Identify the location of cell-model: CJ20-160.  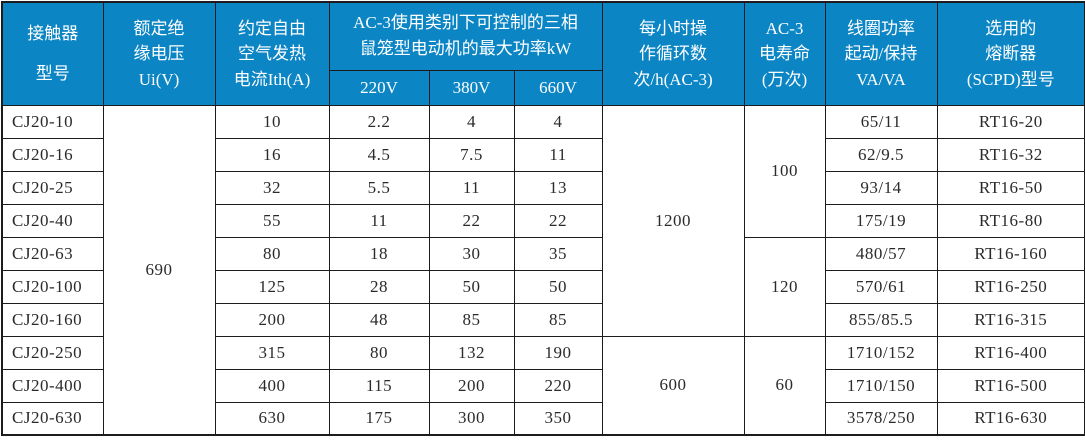
(52, 319).